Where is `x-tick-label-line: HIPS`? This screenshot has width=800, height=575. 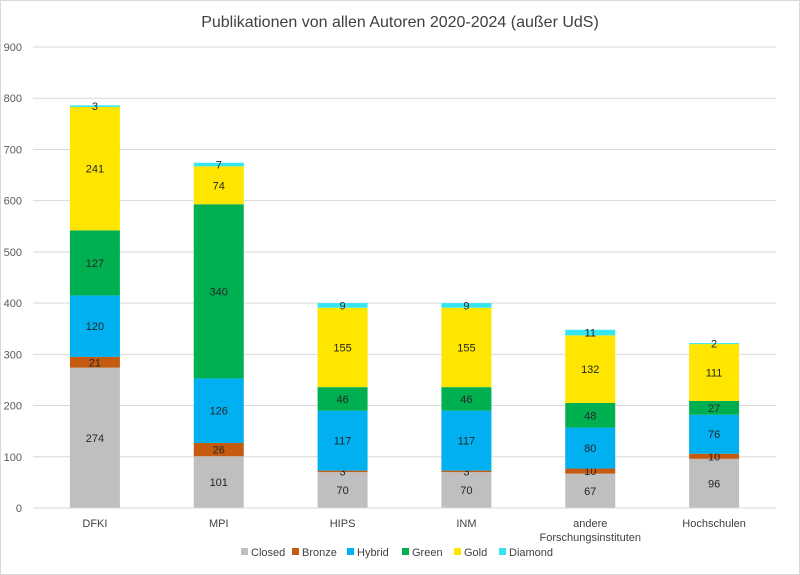 x-tick-label-line: HIPS is located at coordinates (343, 524).